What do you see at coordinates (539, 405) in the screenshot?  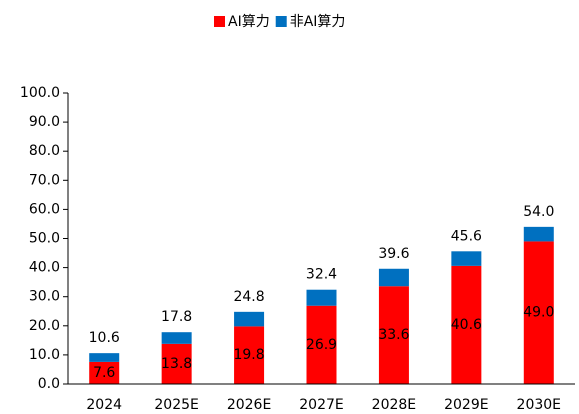 I see `x-tick-label: 2030E` at bounding box center [539, 405].